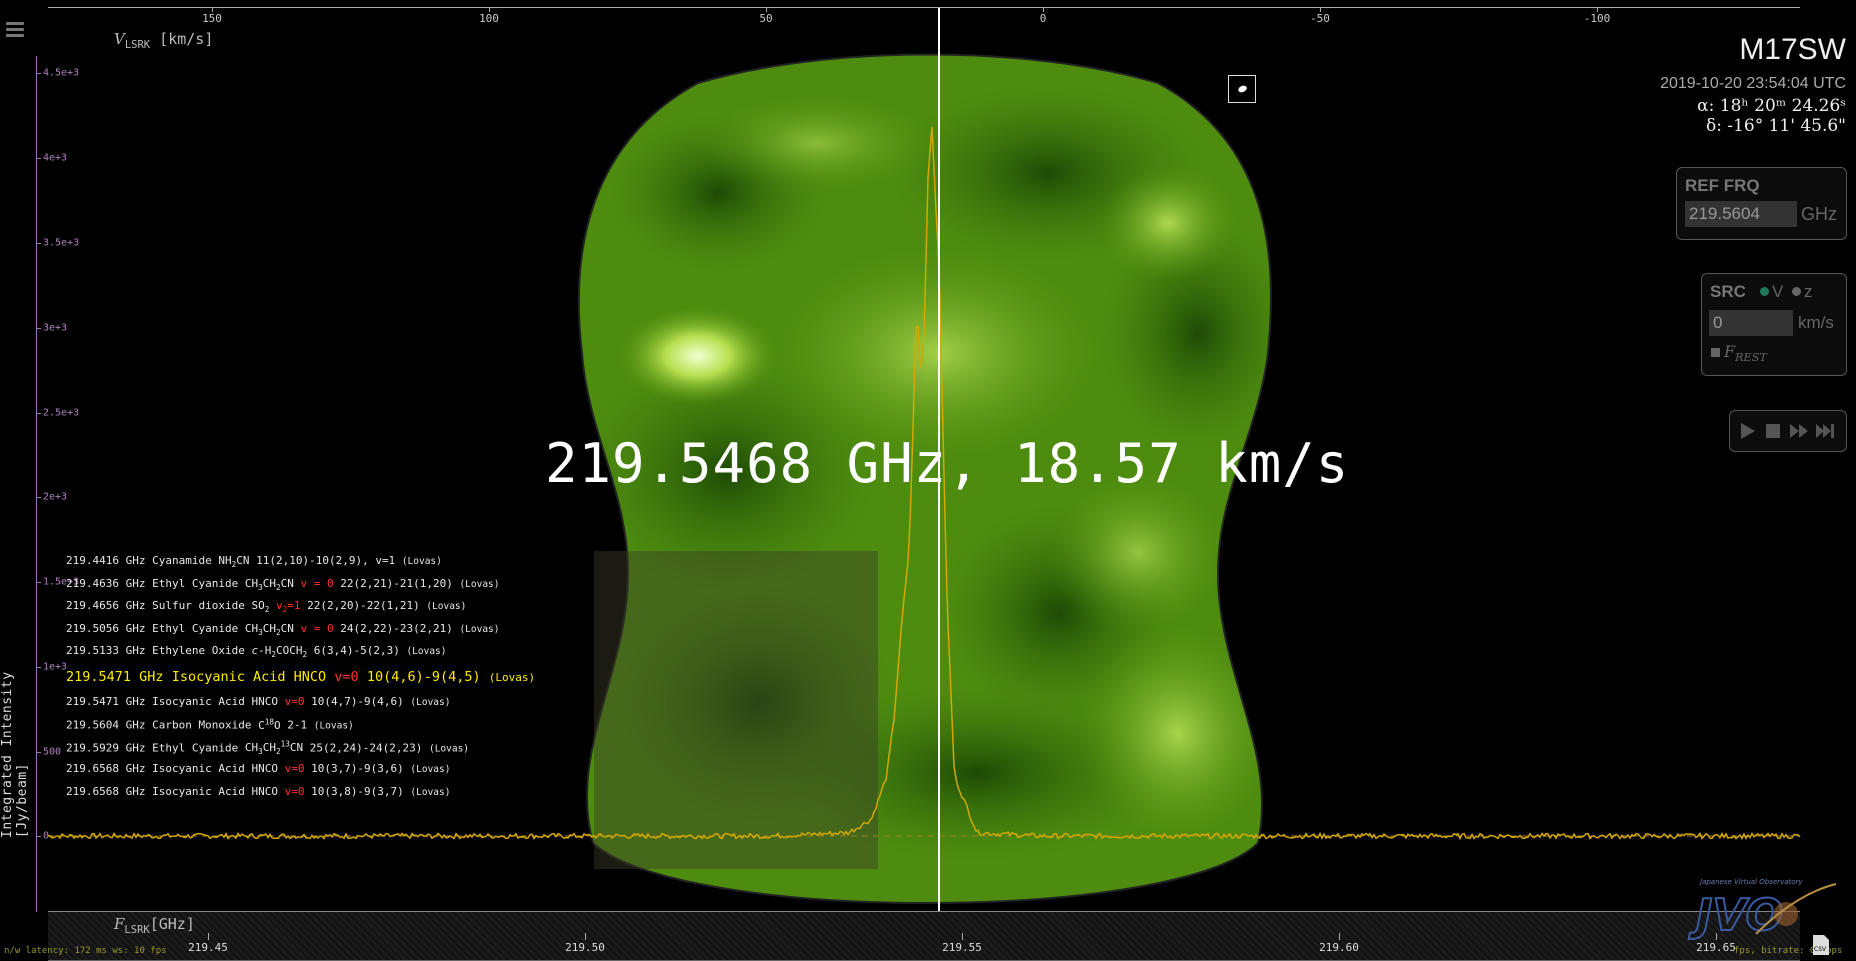  I want to click on line-frequency: 219.5471 GHz, so click(106, 701).